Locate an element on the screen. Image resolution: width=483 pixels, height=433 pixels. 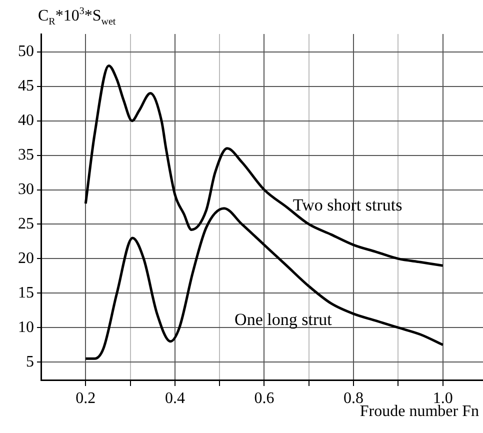
y-tick-label: 5 is located at coordinates (30, 361).